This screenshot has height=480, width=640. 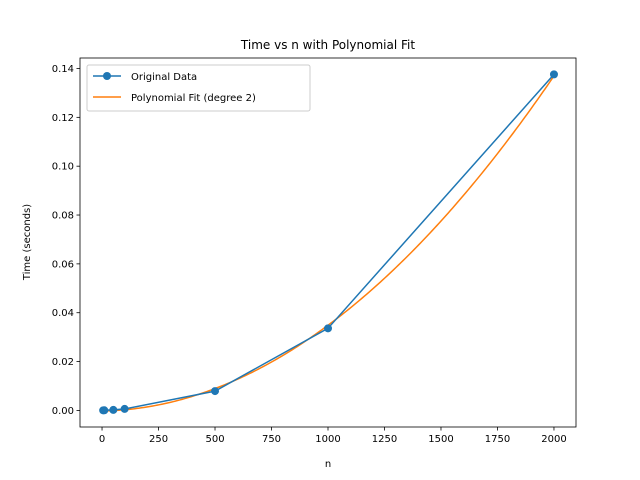 I want to click on x-tick-label: 1500, so click(x=440, y=439).